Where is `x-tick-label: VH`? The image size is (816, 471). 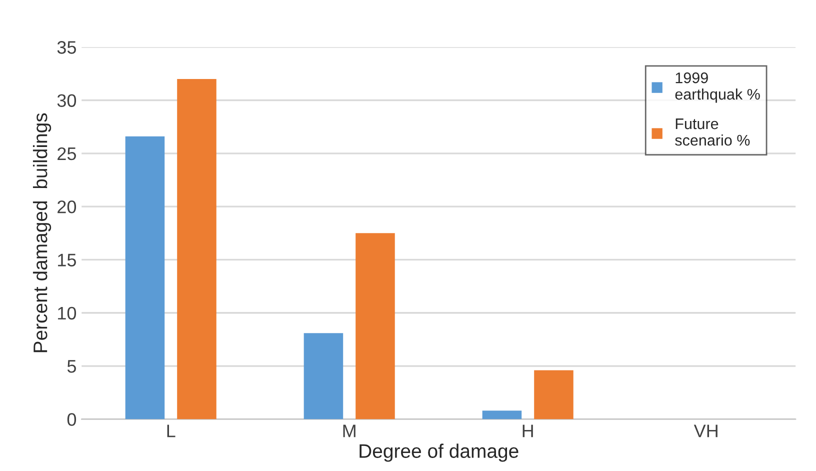 x-tick-label: VH is located at coordinates (706, 431).